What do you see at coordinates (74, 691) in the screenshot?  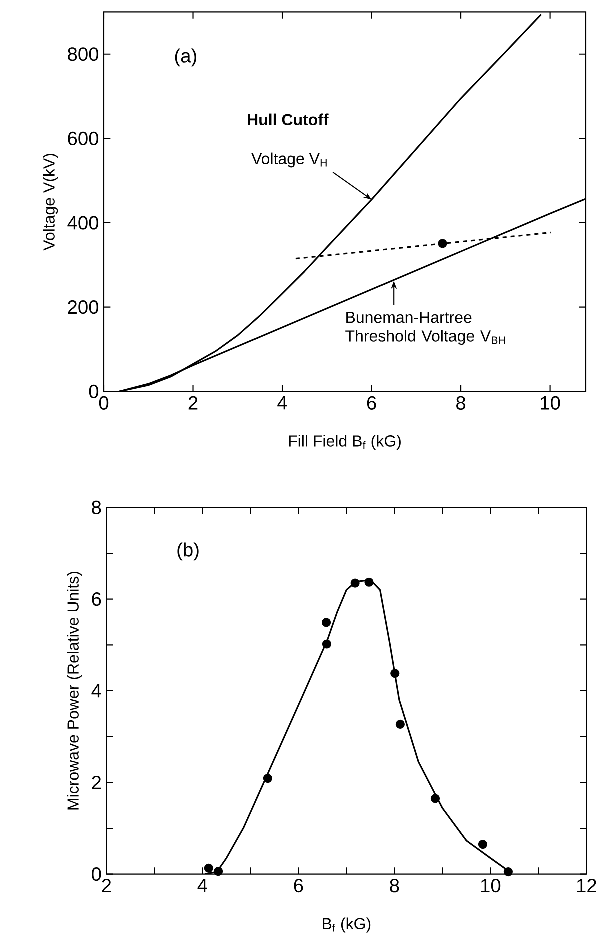 I see `y-axis-title: Microwave Power (Relative Units)` at bounding box center [74, 691].